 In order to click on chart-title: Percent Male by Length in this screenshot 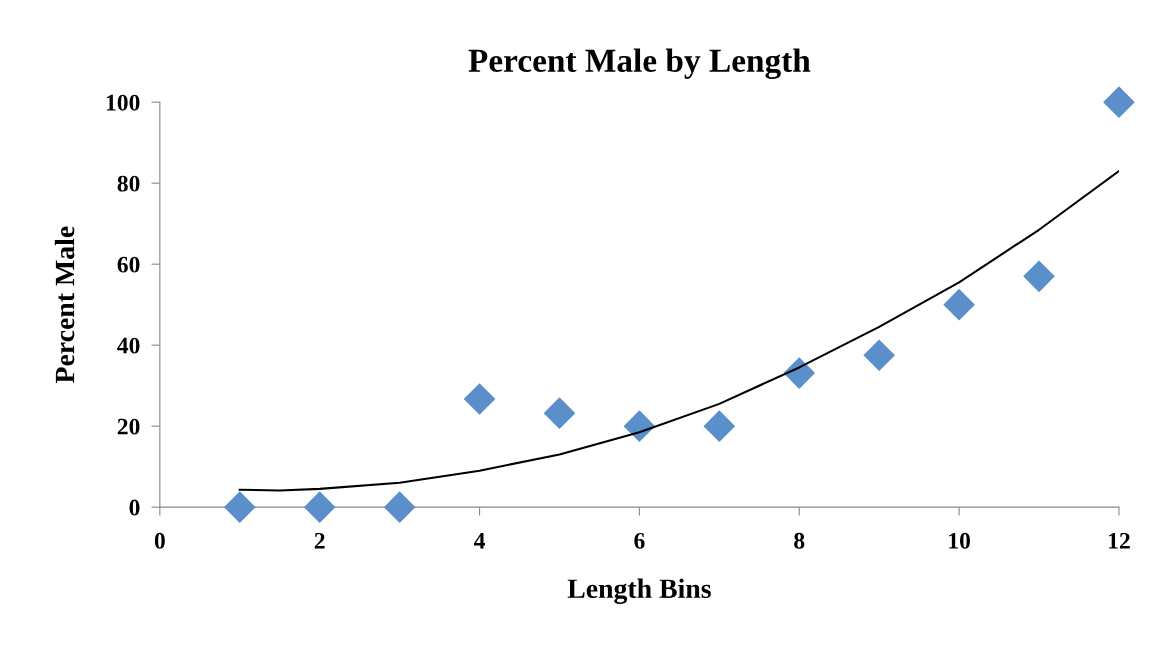, I will do `click(639, 64)`.